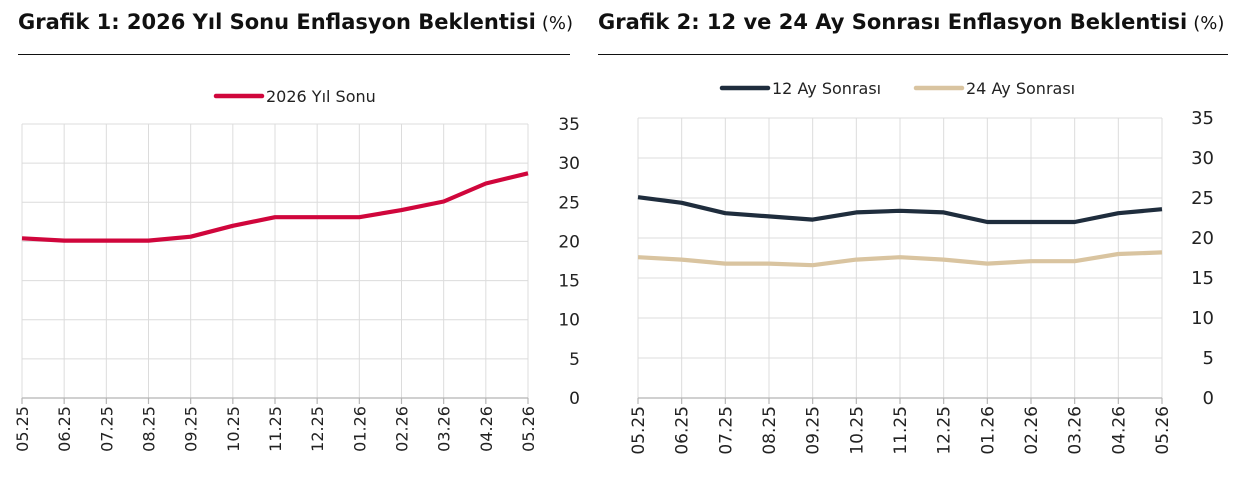  What do you see at coordinates (569, 282) in the screenshot?
I see `chart-1-y-tick-label: 15` at bounding box center [569, 282].